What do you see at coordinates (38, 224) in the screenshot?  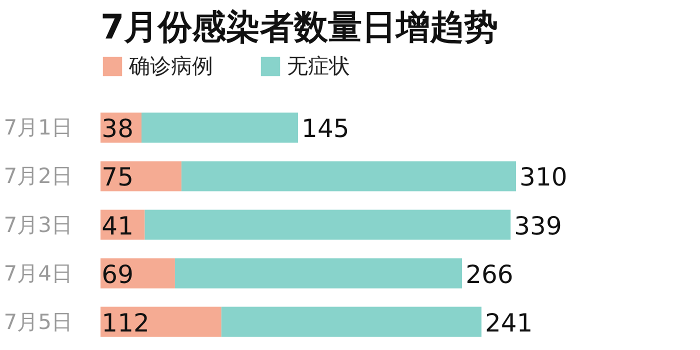 I see `y-tick-label: 7月3日` at bounding box center [38, 224].